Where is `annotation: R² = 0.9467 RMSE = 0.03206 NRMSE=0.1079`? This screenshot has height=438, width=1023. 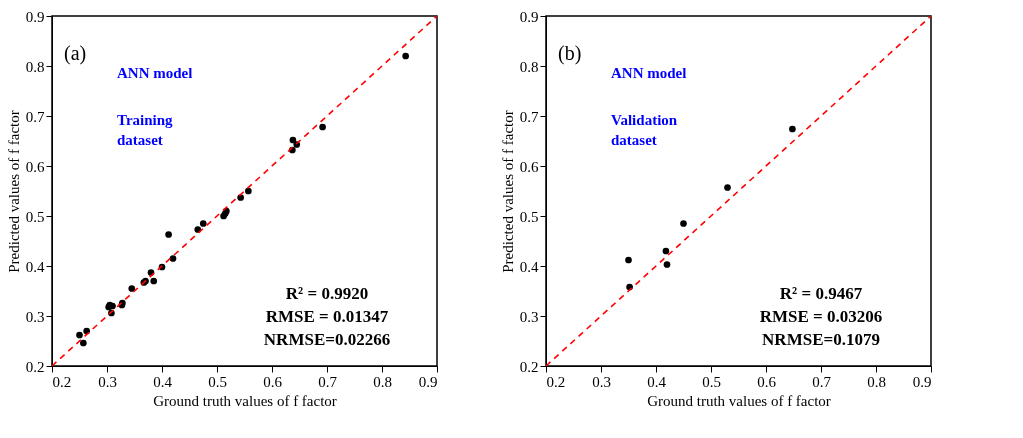
annotation: R² = 0.9467 RMSE = 0.03206 NRMSE=0.1079 is located at coordinates (821, 316).